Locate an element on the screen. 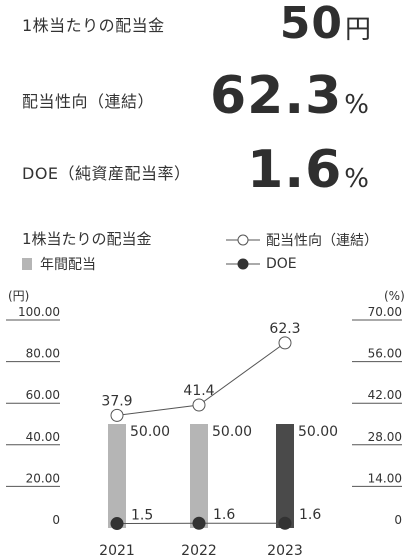 Image resolution: width=410 pixels, height=559 pixels. legend-doe-label: DOE is located at coordinates (281, 264).